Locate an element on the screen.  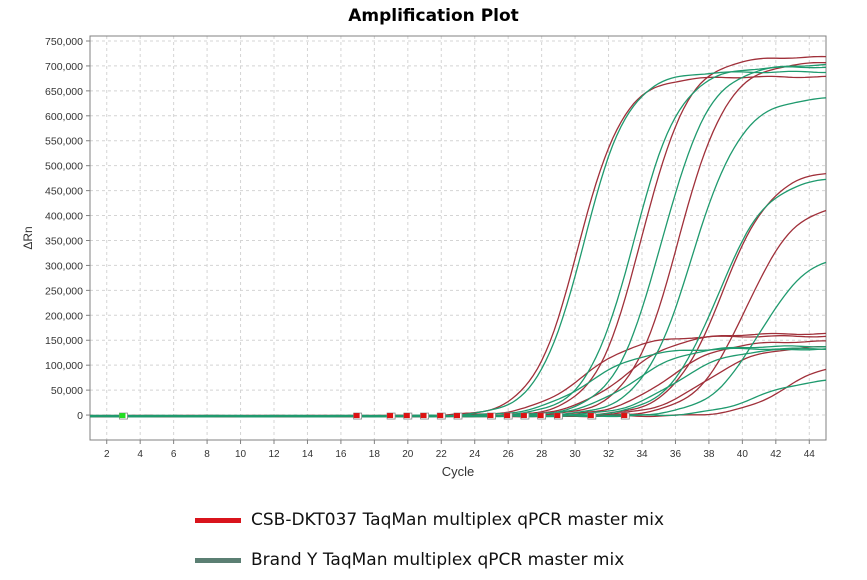
x-tick-label: 6 is located at coordinates (174, 454).